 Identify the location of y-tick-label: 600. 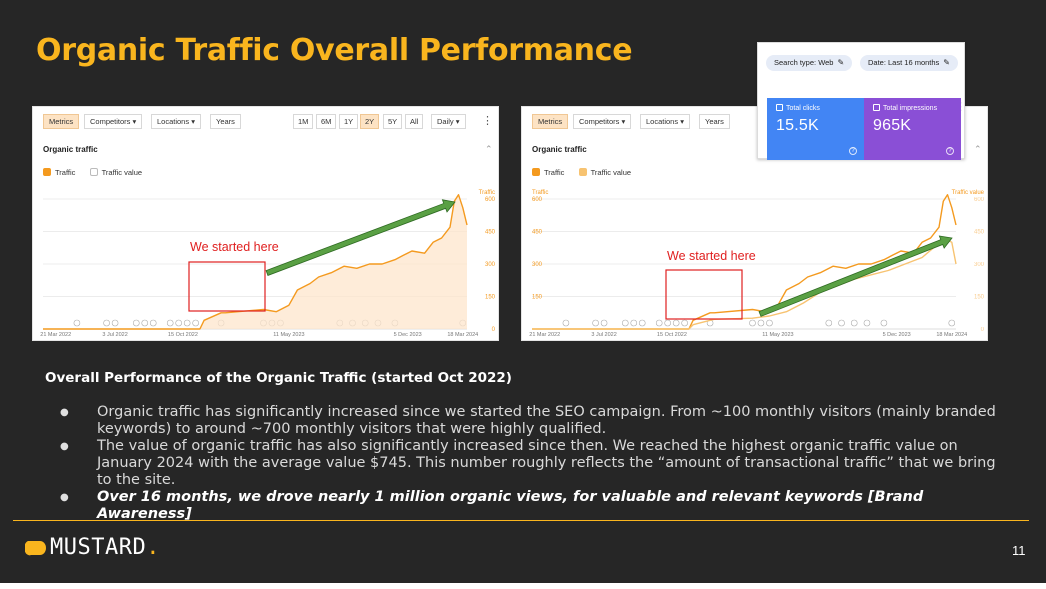
(490, 200).